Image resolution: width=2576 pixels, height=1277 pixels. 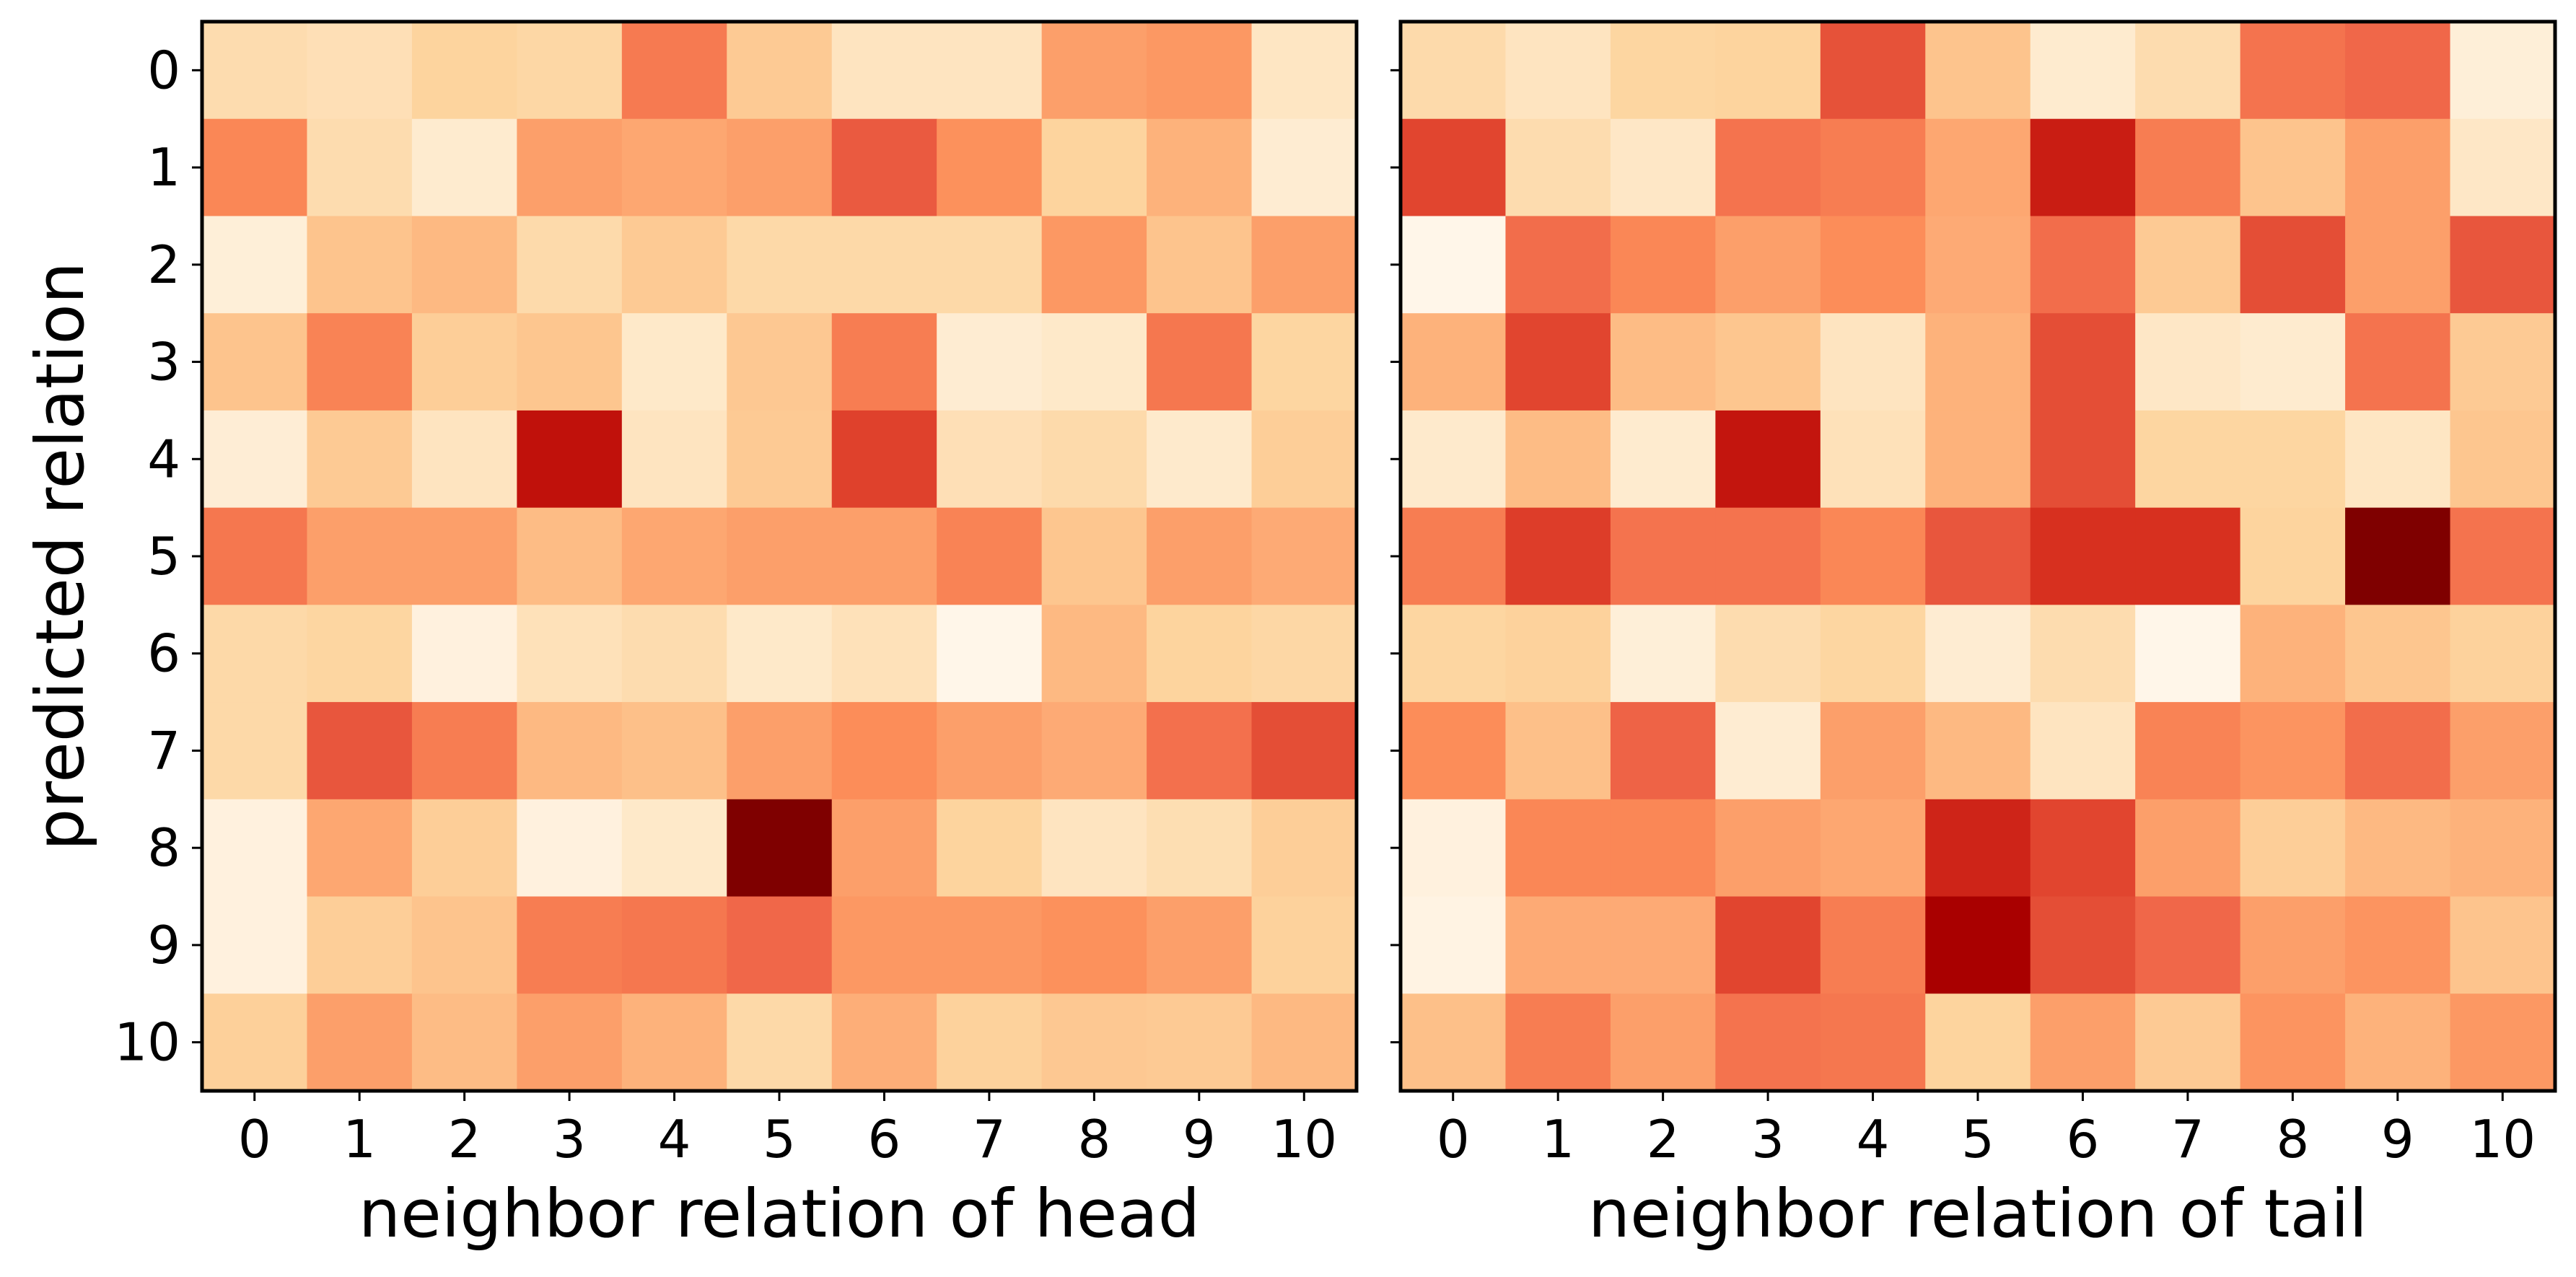 What do you see at coordinates (1094, 654) in the screenshot?
I see `left-heatmap-cell-r6-c8` at bounding box center [1094, 654].